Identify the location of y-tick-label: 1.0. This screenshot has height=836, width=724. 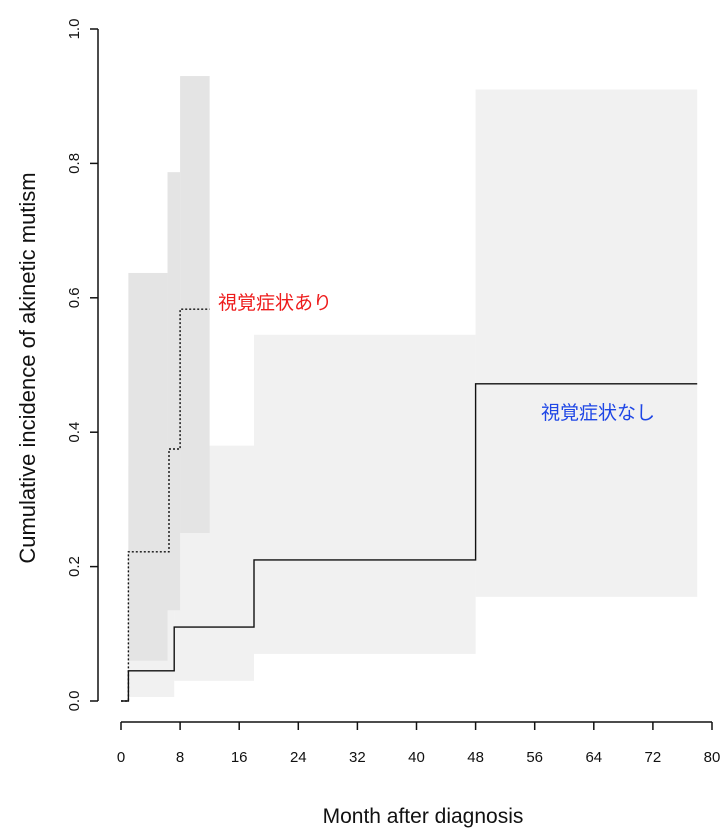
(74, 29).